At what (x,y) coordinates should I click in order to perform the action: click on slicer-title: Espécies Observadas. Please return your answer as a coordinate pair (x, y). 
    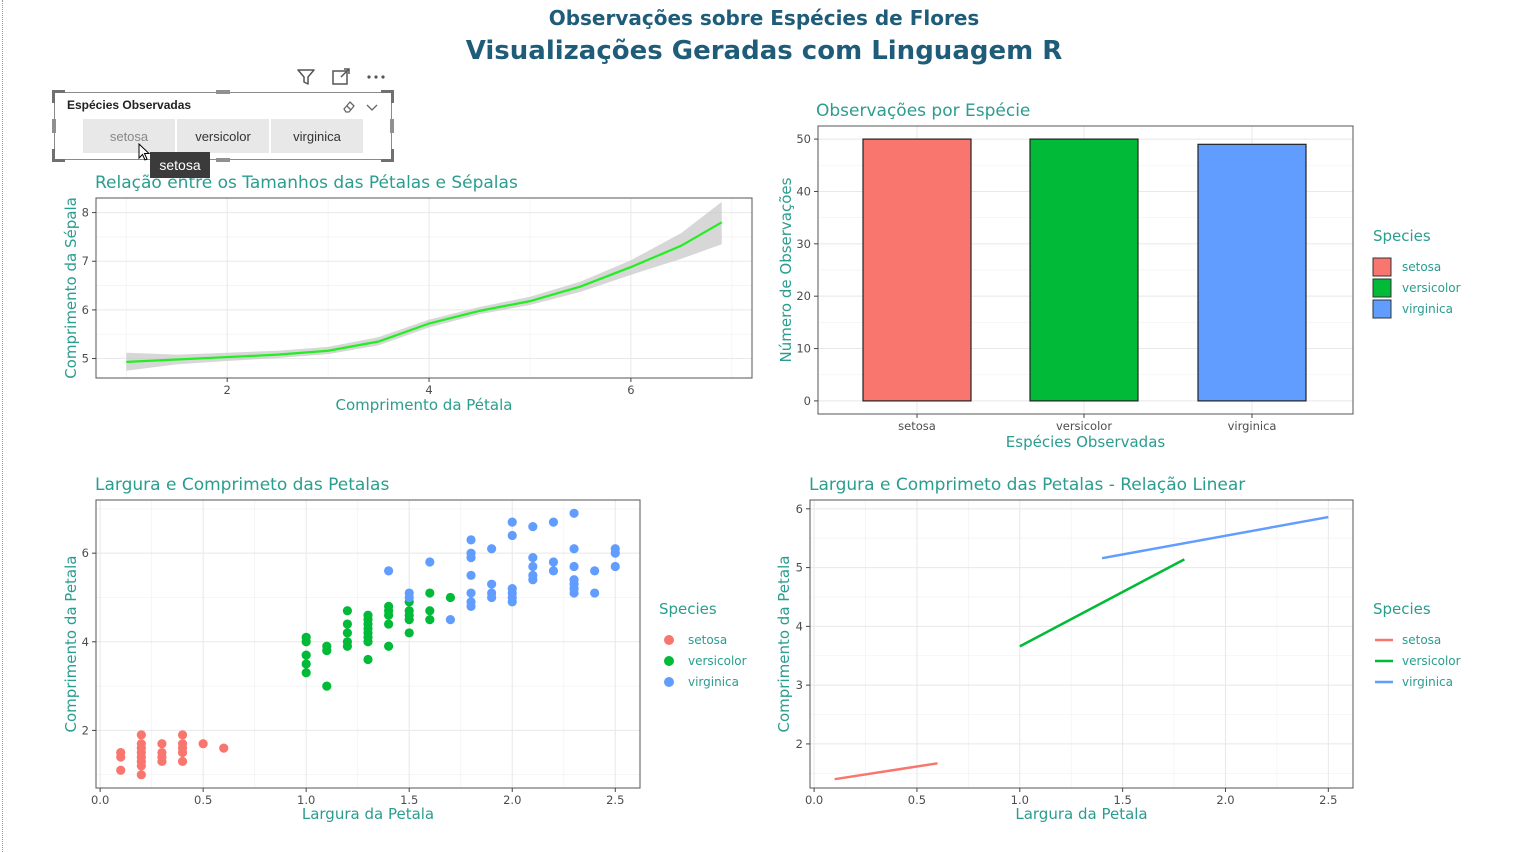
    Looking at the image, I should click on (129, 105).